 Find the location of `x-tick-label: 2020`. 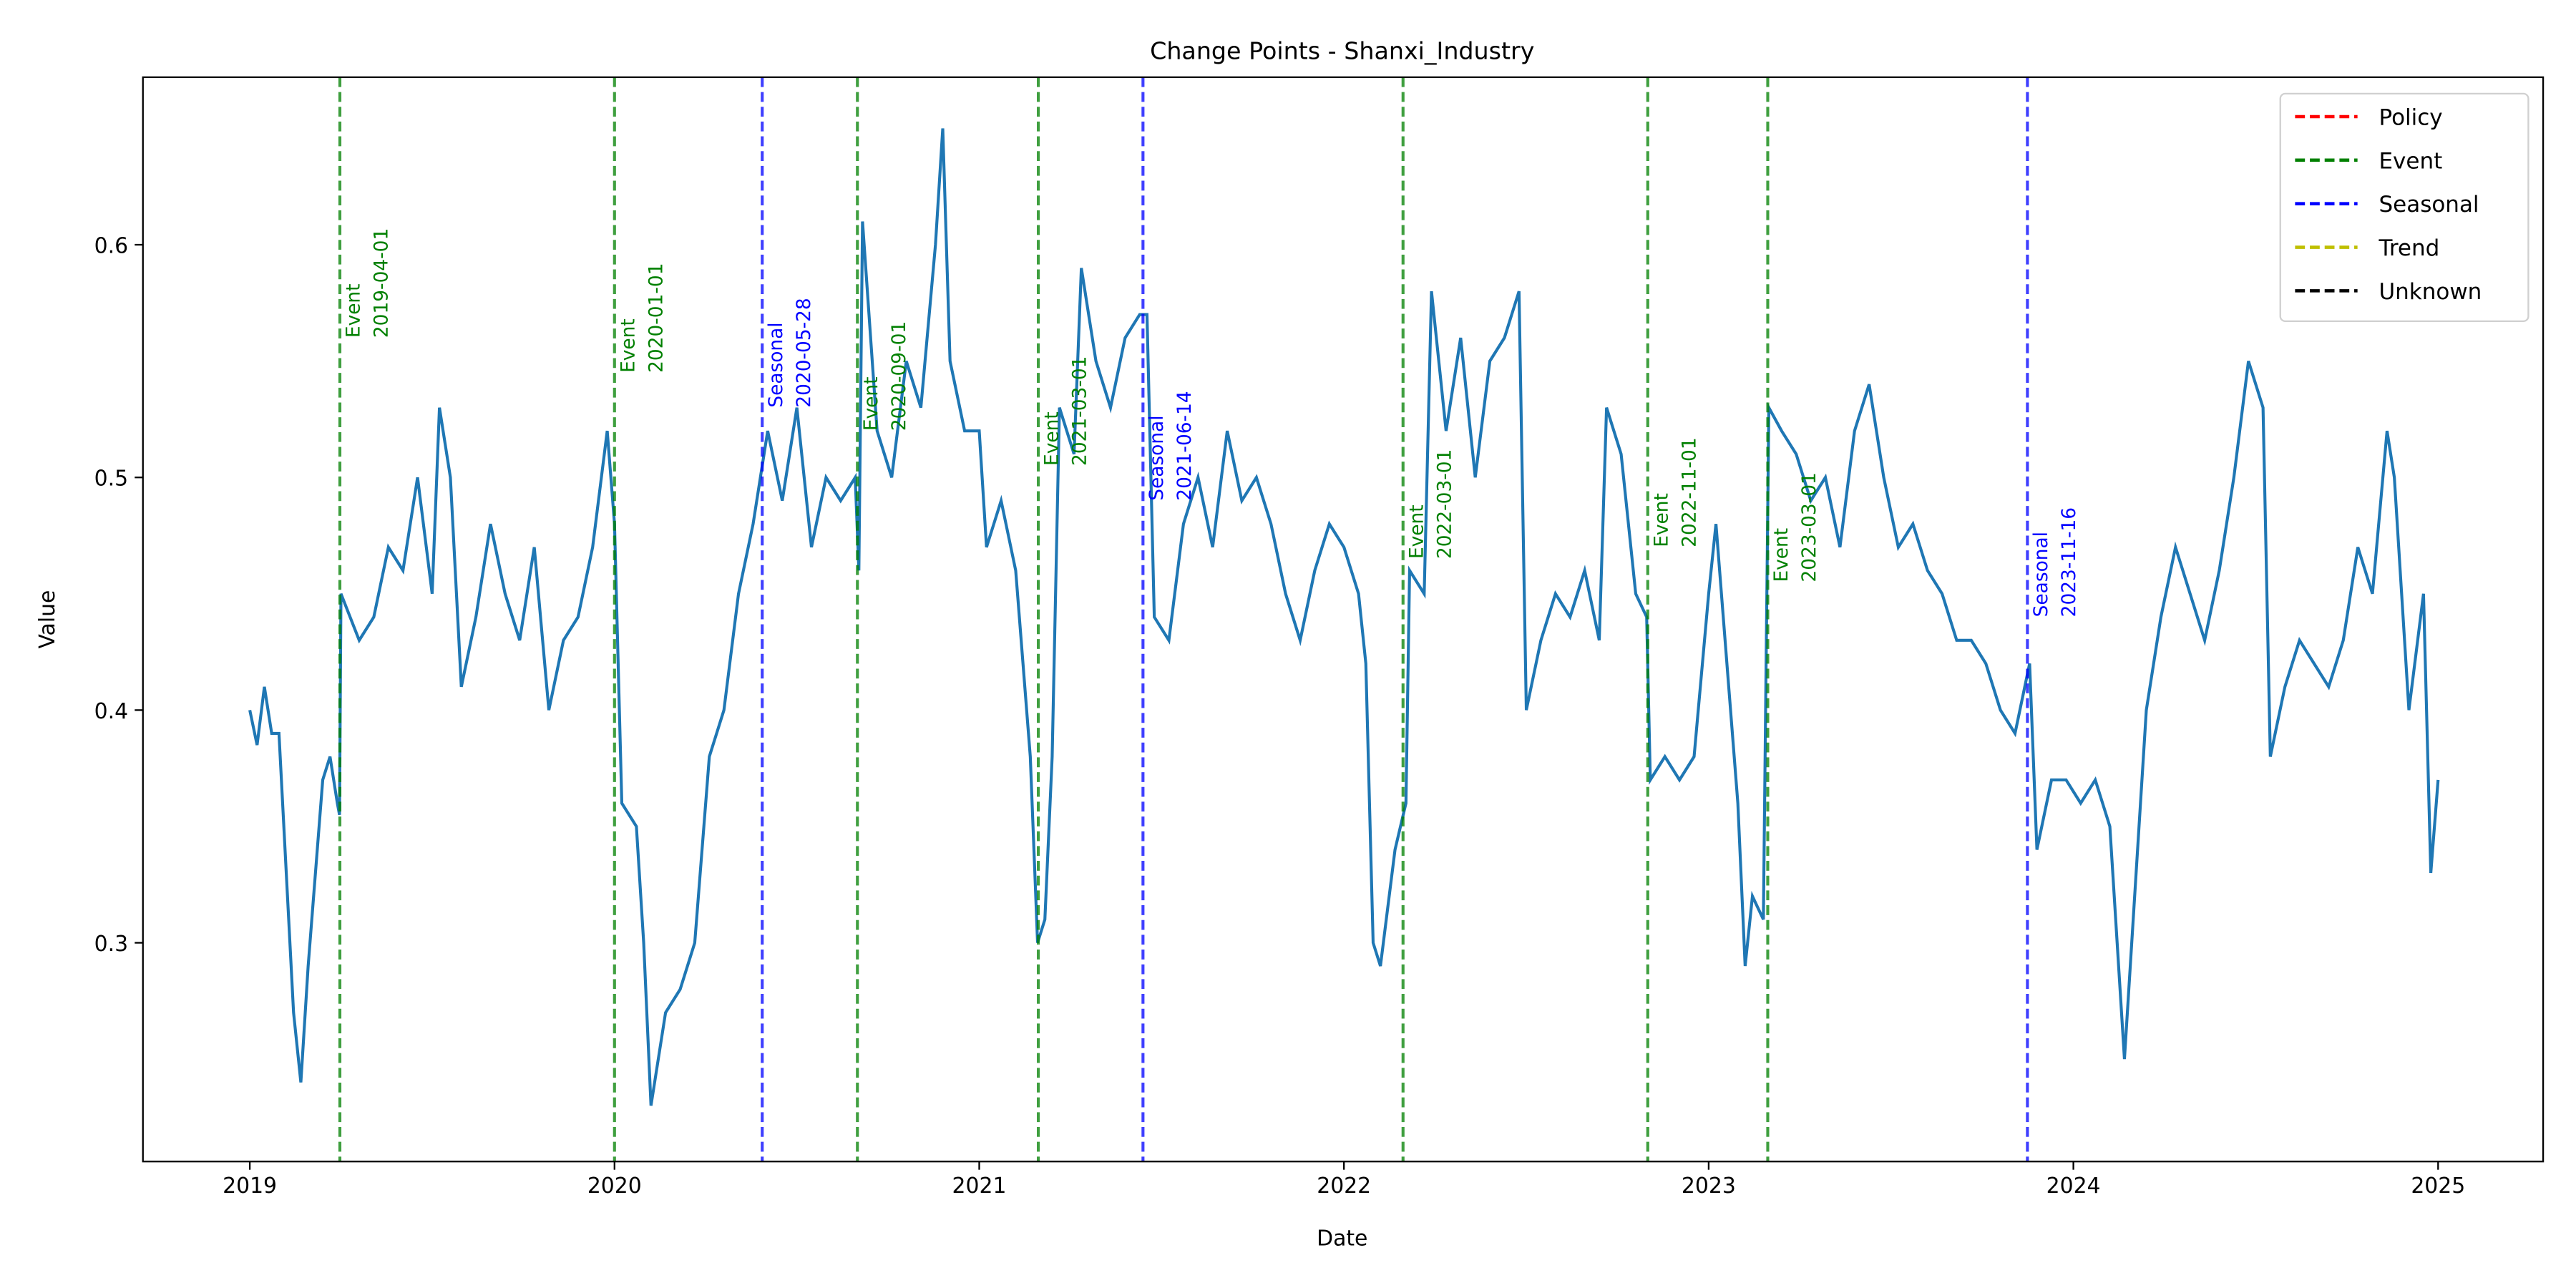

x-tick-label: 2020 is located at coordinates (614, 1186).